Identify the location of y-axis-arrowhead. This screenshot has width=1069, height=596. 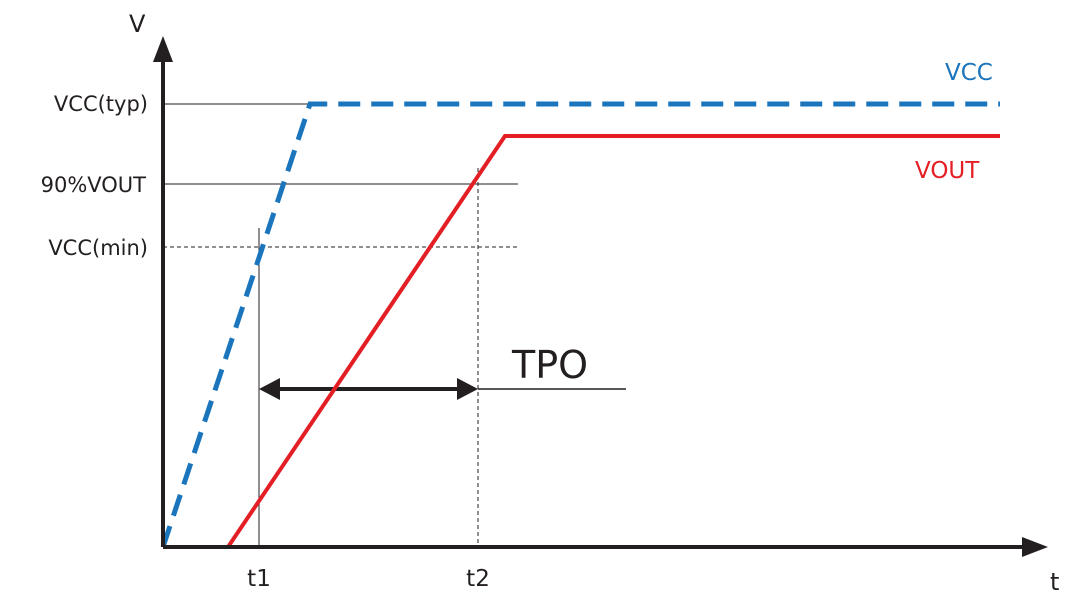
(163, 49).